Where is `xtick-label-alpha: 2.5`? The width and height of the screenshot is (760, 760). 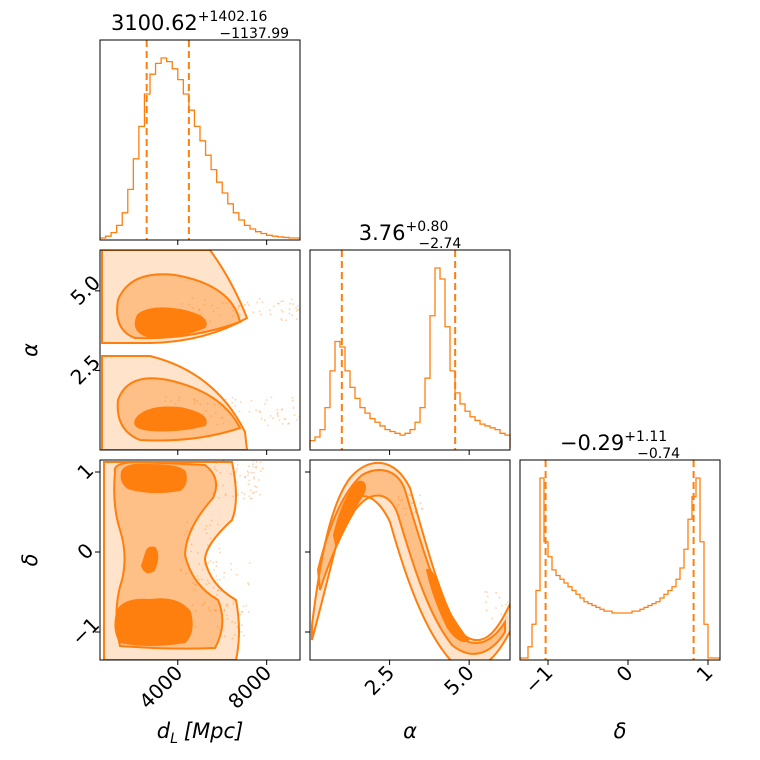 xtick-label-alpha: 2.5 is located at coordinates (379, 680).